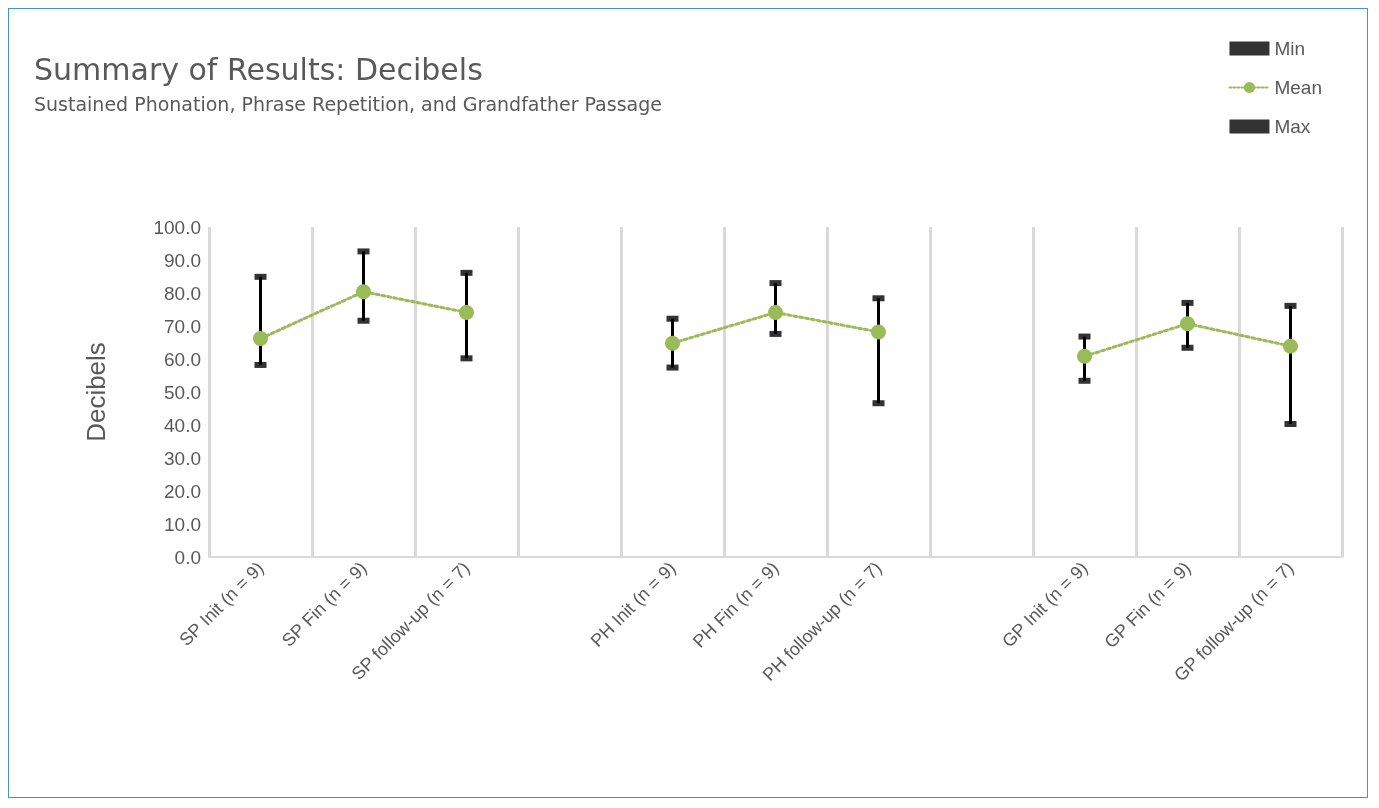 The image size is (1379, 808). Describe the element at coordinates (182, 392) in the screenshot. I see `y-tick-label: 50.0` at that location.